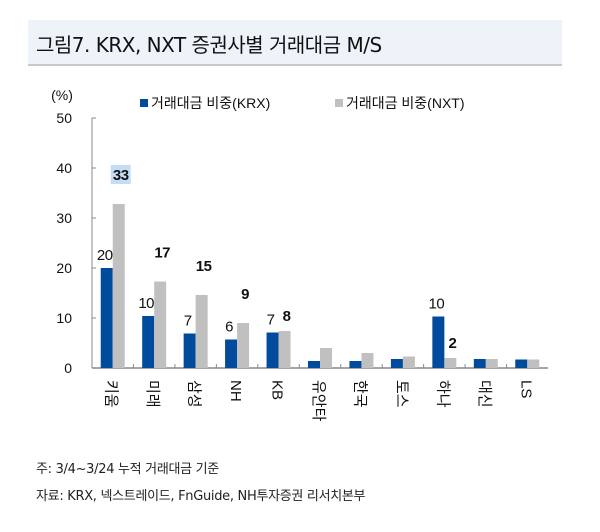 This screenshot has height=532, width=600. Describe the element at coordinates (105, 255) in the screenshot. I see `data-label: 20` at that location.